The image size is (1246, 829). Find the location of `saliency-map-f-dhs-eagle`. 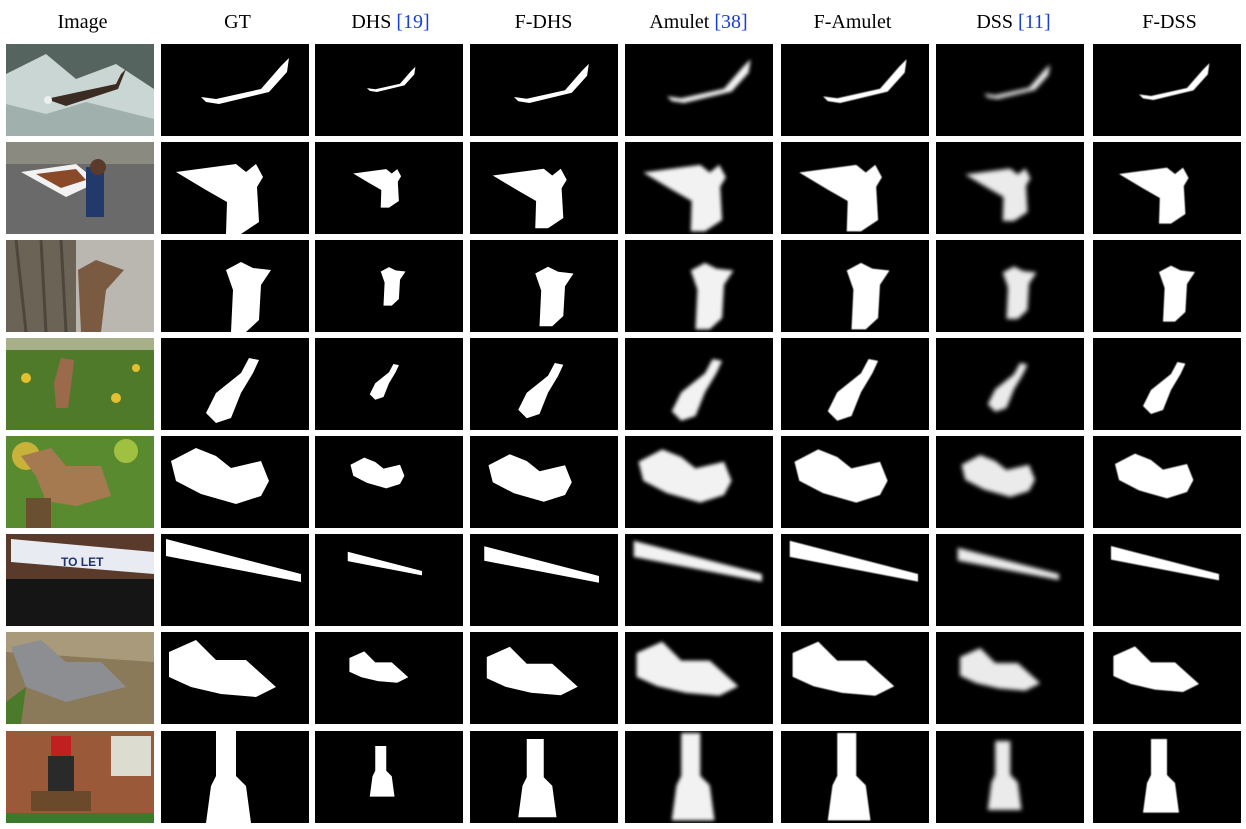

saliency-map-f-dhs-eagle is located at coordinates (544, 90).